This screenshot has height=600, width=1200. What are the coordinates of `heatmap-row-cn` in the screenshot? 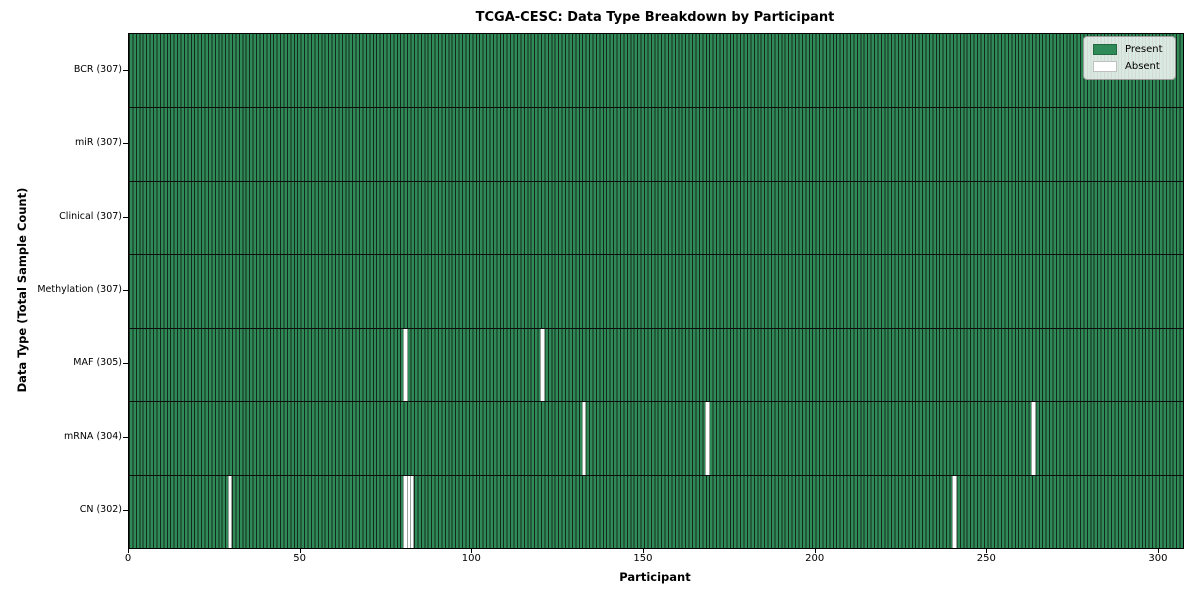 It's located at (656, 511).